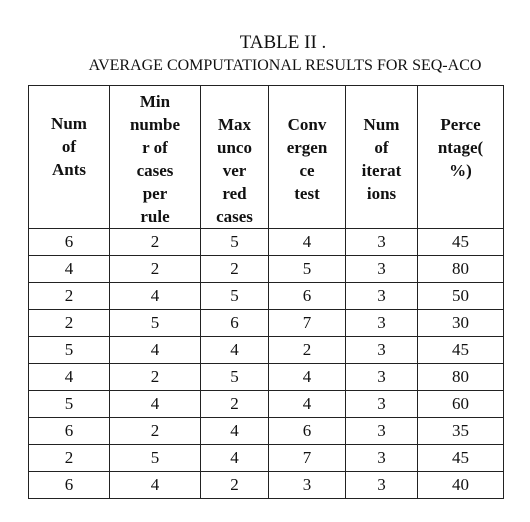 The image size is (530, 522). Describe the element at coordinates (307, 147) in the screenshot. I see `header-line: ergen` at that location.